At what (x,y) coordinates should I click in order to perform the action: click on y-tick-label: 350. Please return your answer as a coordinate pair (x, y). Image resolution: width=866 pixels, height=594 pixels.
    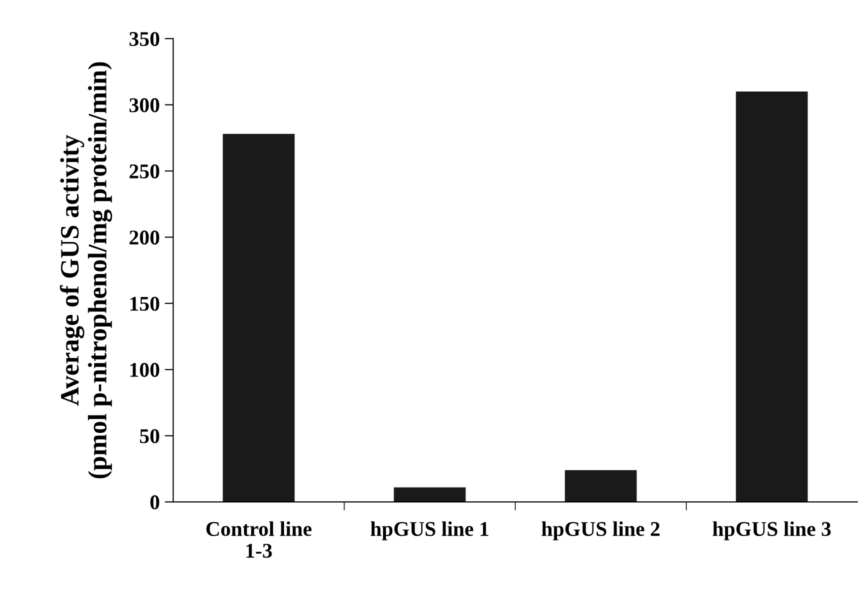
    Looking at the image, I should click on (145, 39).